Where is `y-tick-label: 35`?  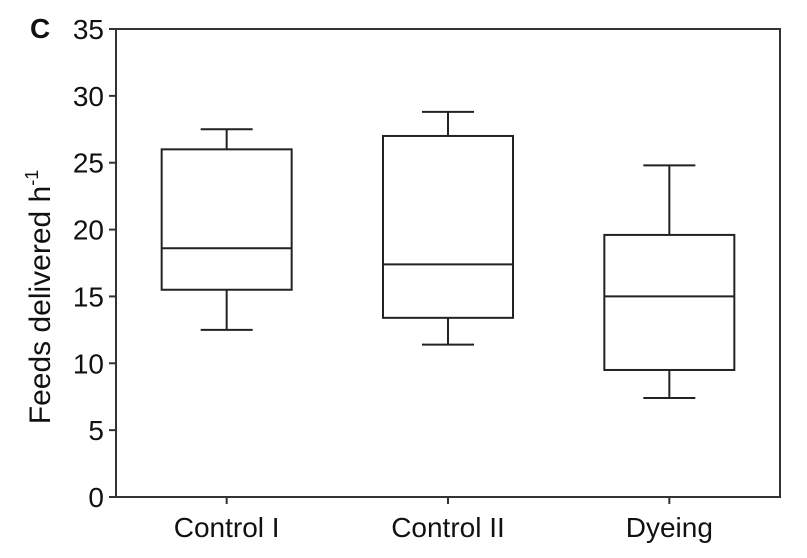
y-tick-label: 35 is located at coordinates (88, 29).